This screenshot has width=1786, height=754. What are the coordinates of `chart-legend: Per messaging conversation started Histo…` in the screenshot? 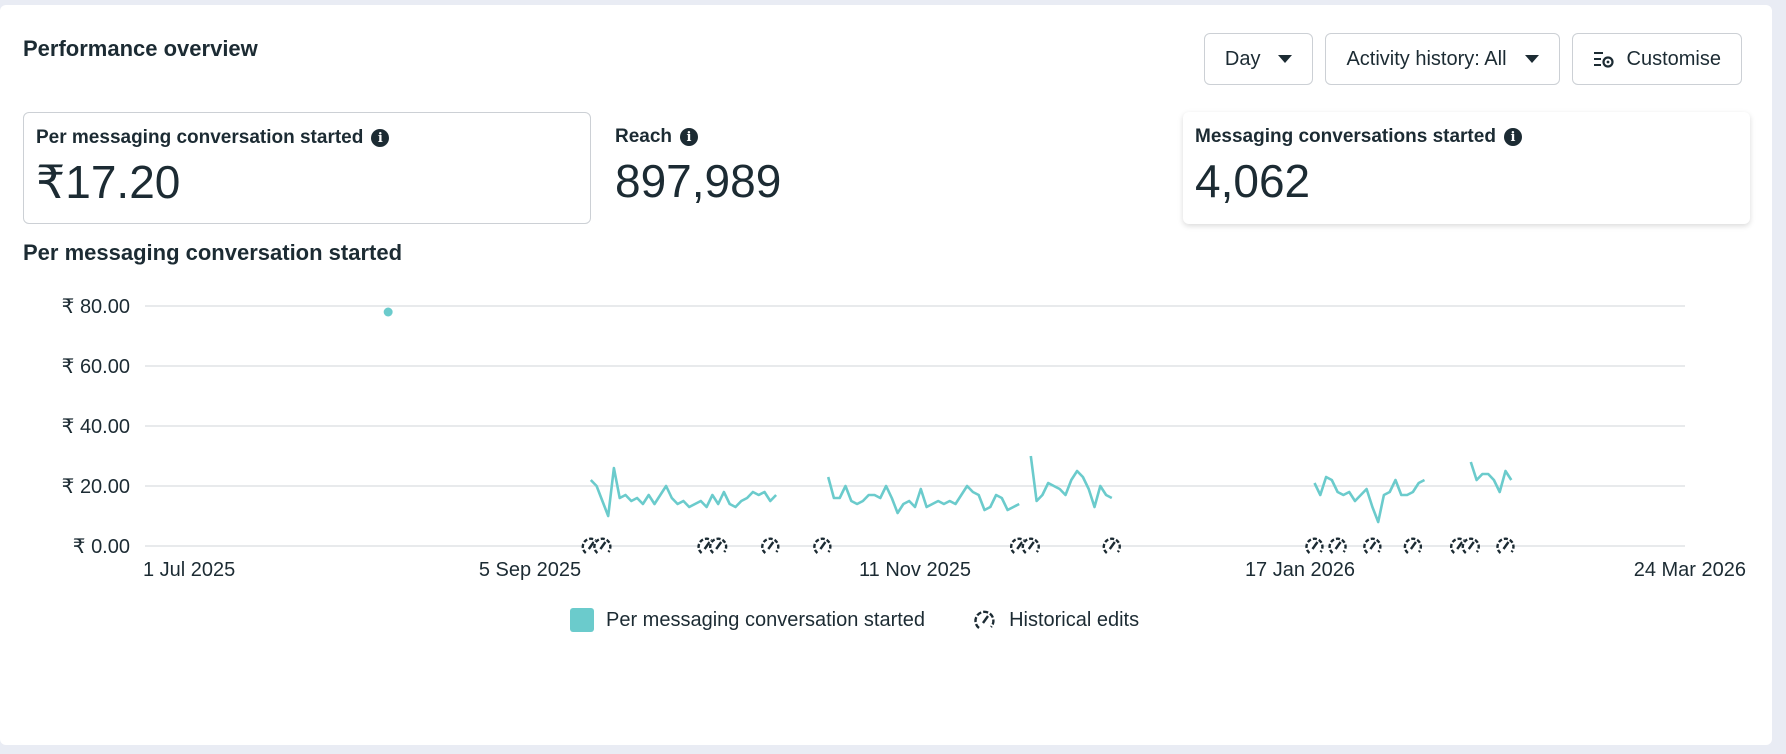 It's located at (854, 620).